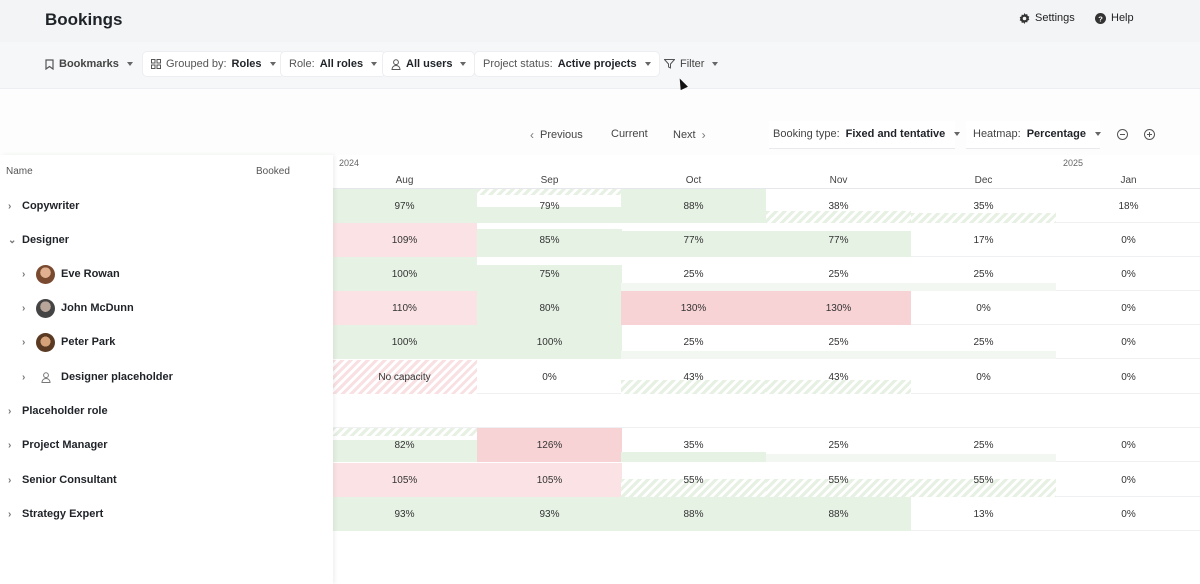 The image size is (1200, 584). What do you see at coordinates (549, 445) in the screenshot?
I see `heatmap-cell: 126%` at bounding box center [549, 445].